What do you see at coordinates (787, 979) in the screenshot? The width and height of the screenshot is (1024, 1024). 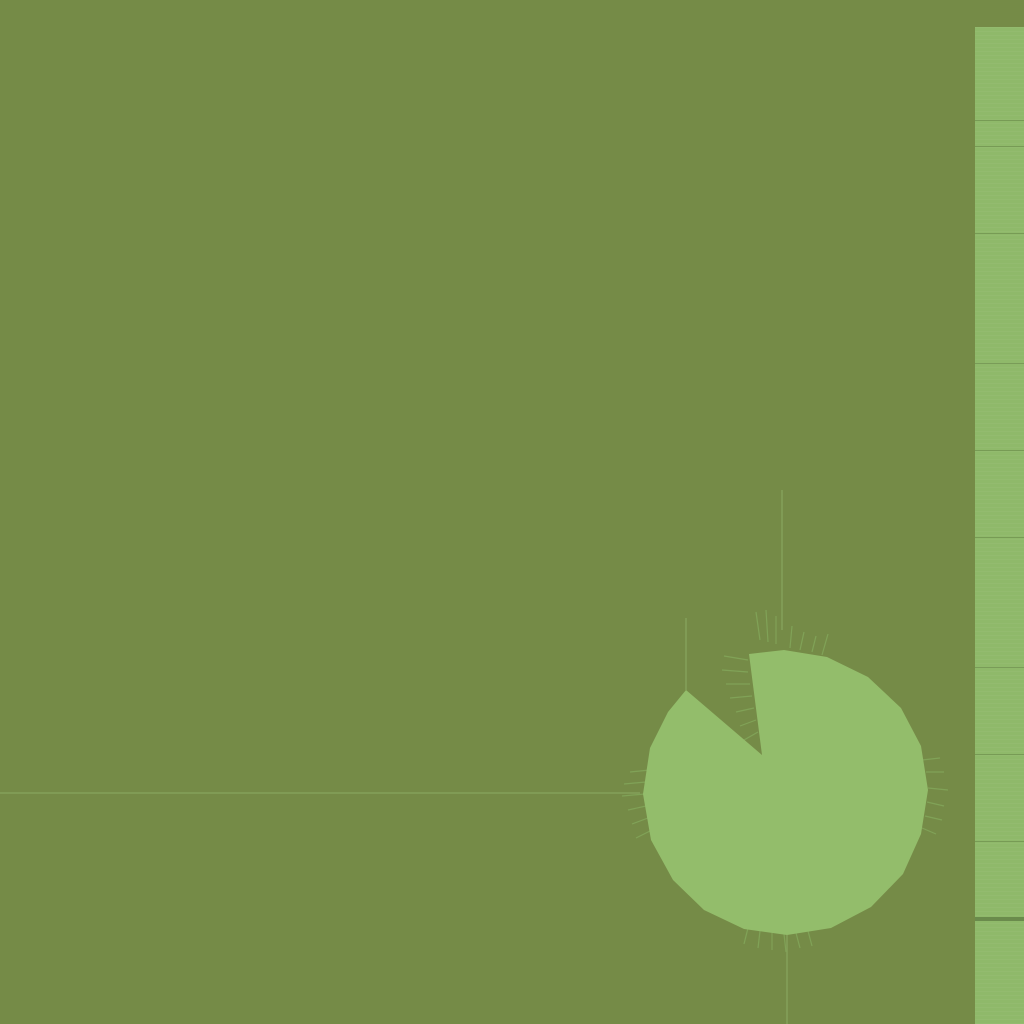 I see `water-ripple-vertical-bottom` at bounding box center [787, 979].